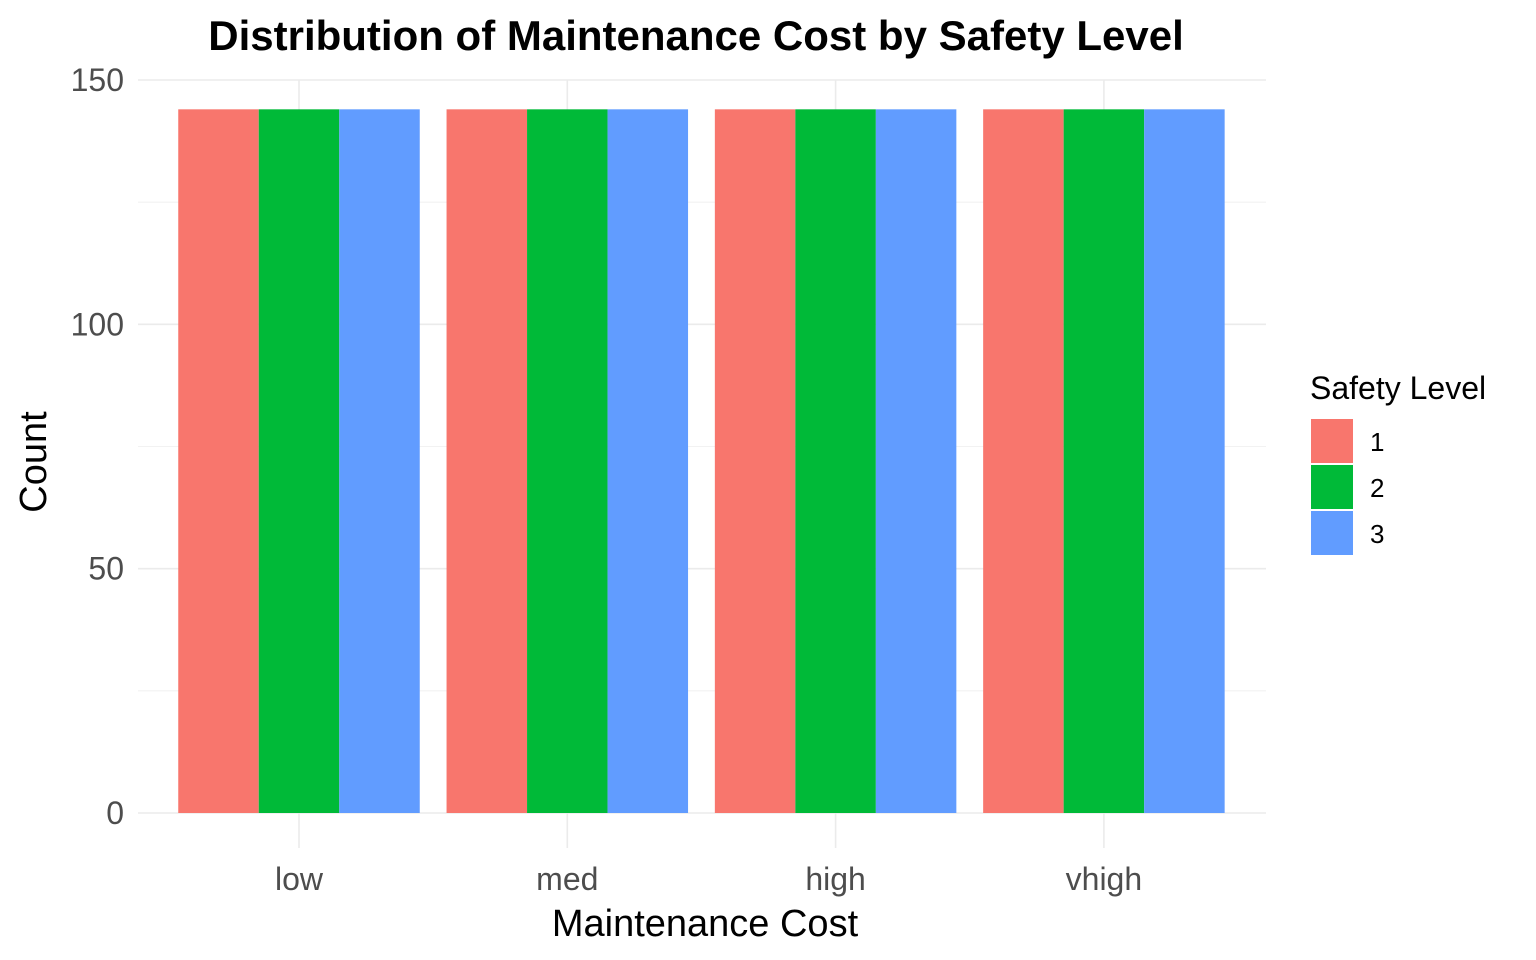 The image size is (1536, 960). Describe the element at coordinates (1377, 534) in the screenshot. I see `legend-label-3: 3` at that location.